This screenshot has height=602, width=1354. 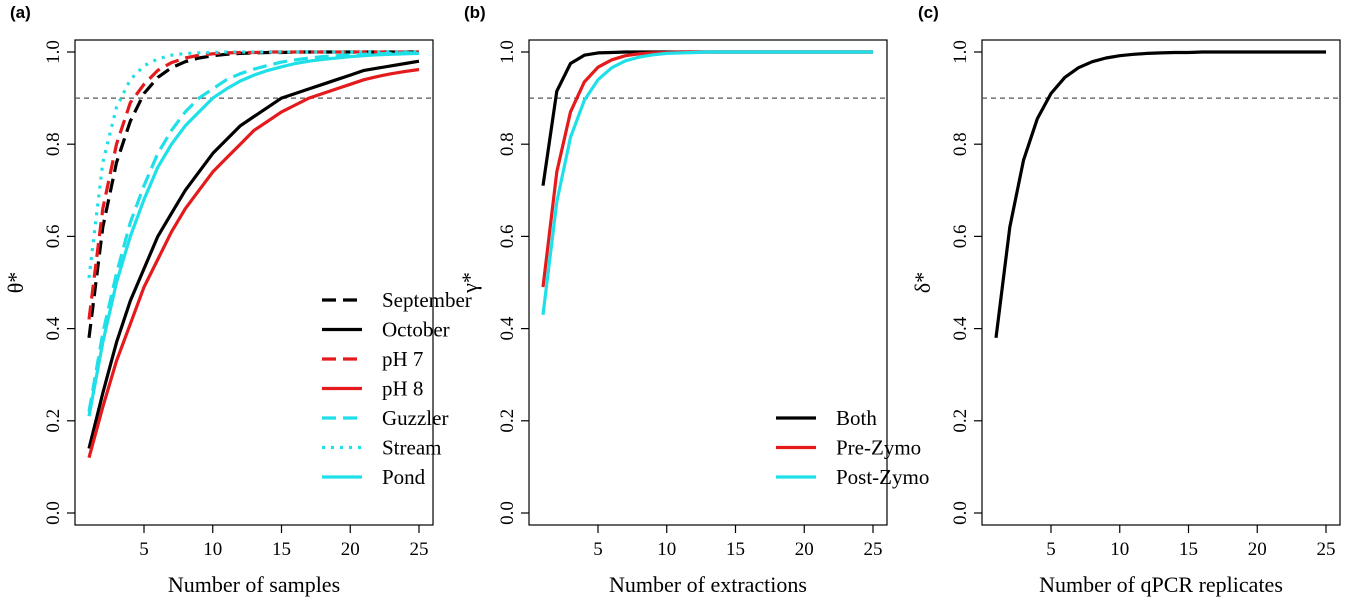 I want to click on series-line-delta, so click(x=1160, y=194).